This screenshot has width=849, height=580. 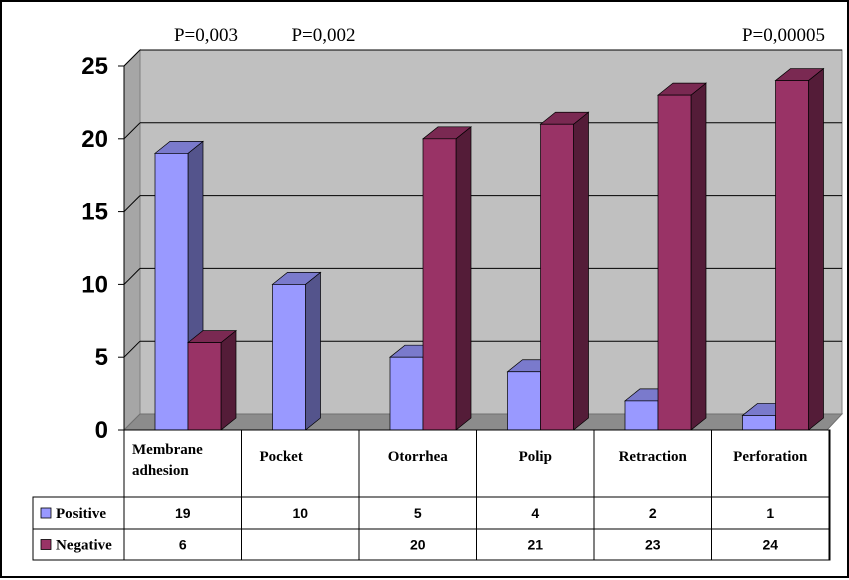 What do you see at coordinates (418, 513) in the screenshot?
I see `table-value: 5` at bounding box center [418, 513].